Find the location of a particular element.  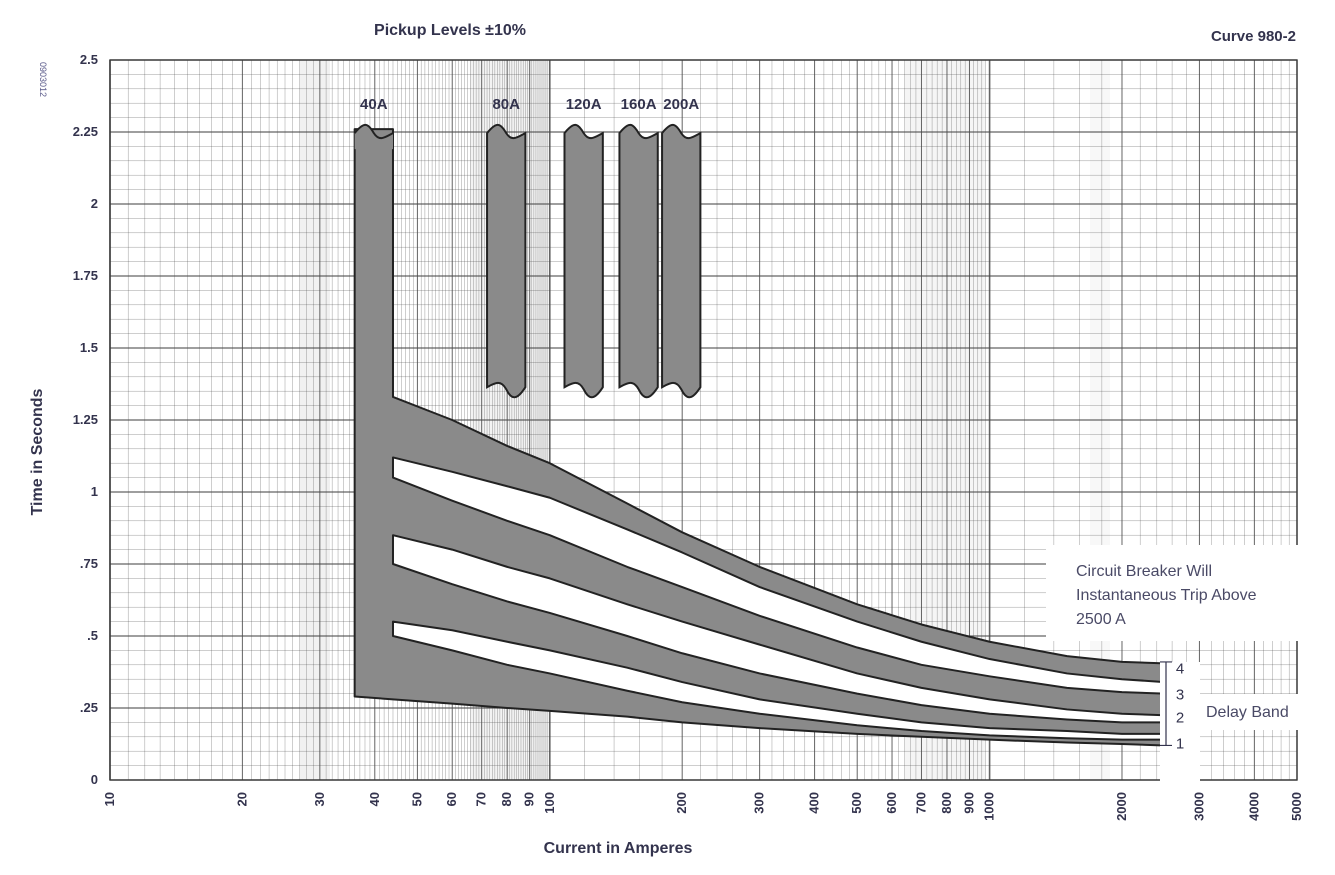

delay-band-backdrop is located at coordinates (1180, 723).